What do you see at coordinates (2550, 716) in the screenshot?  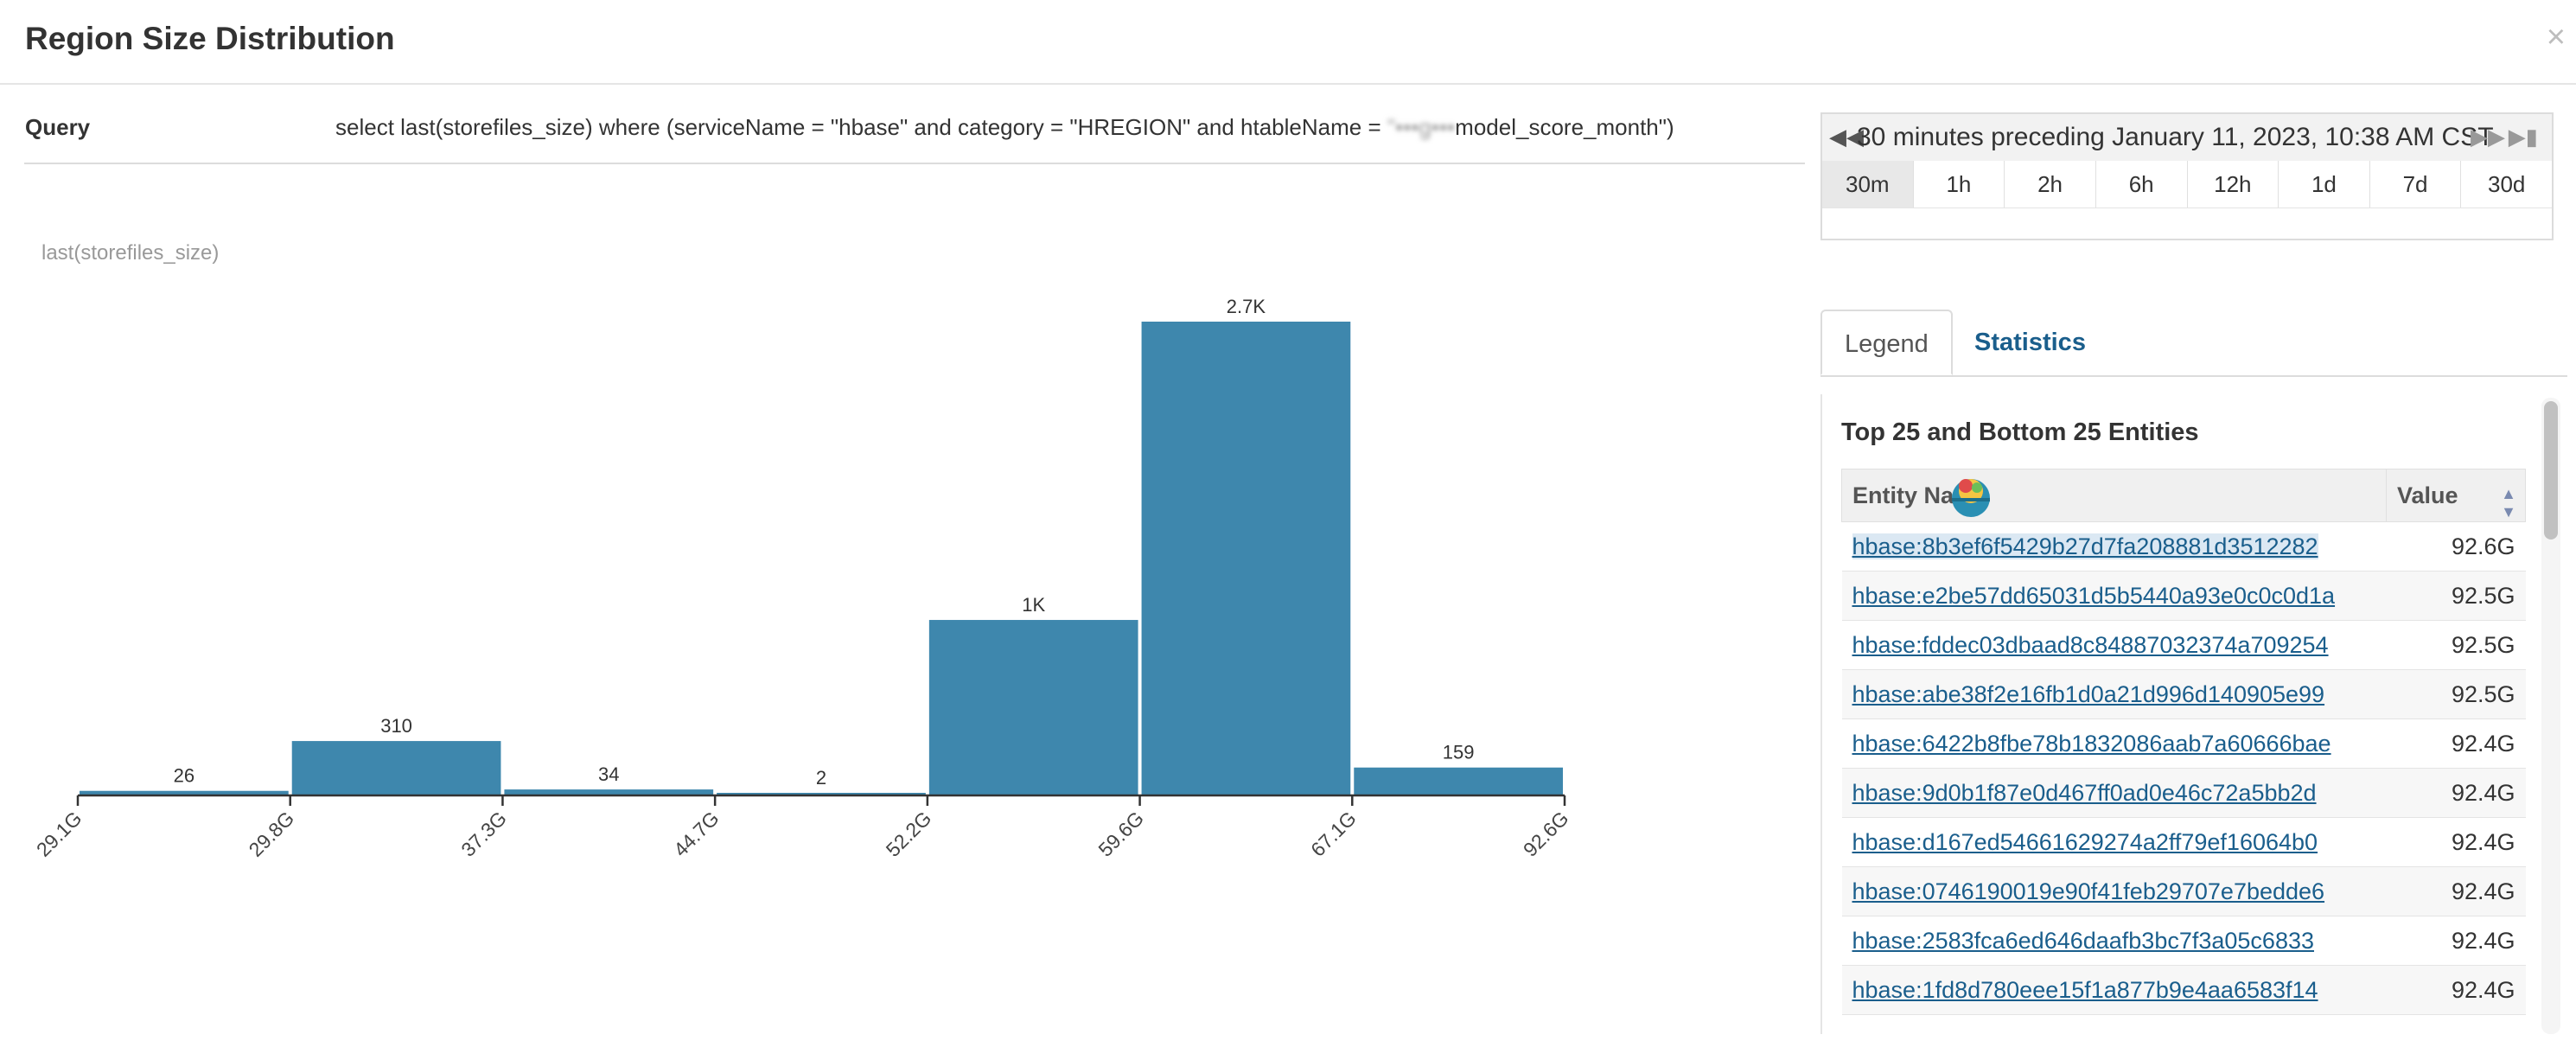 I see `legend-scrollbar` at bounding box center [2550, 716].